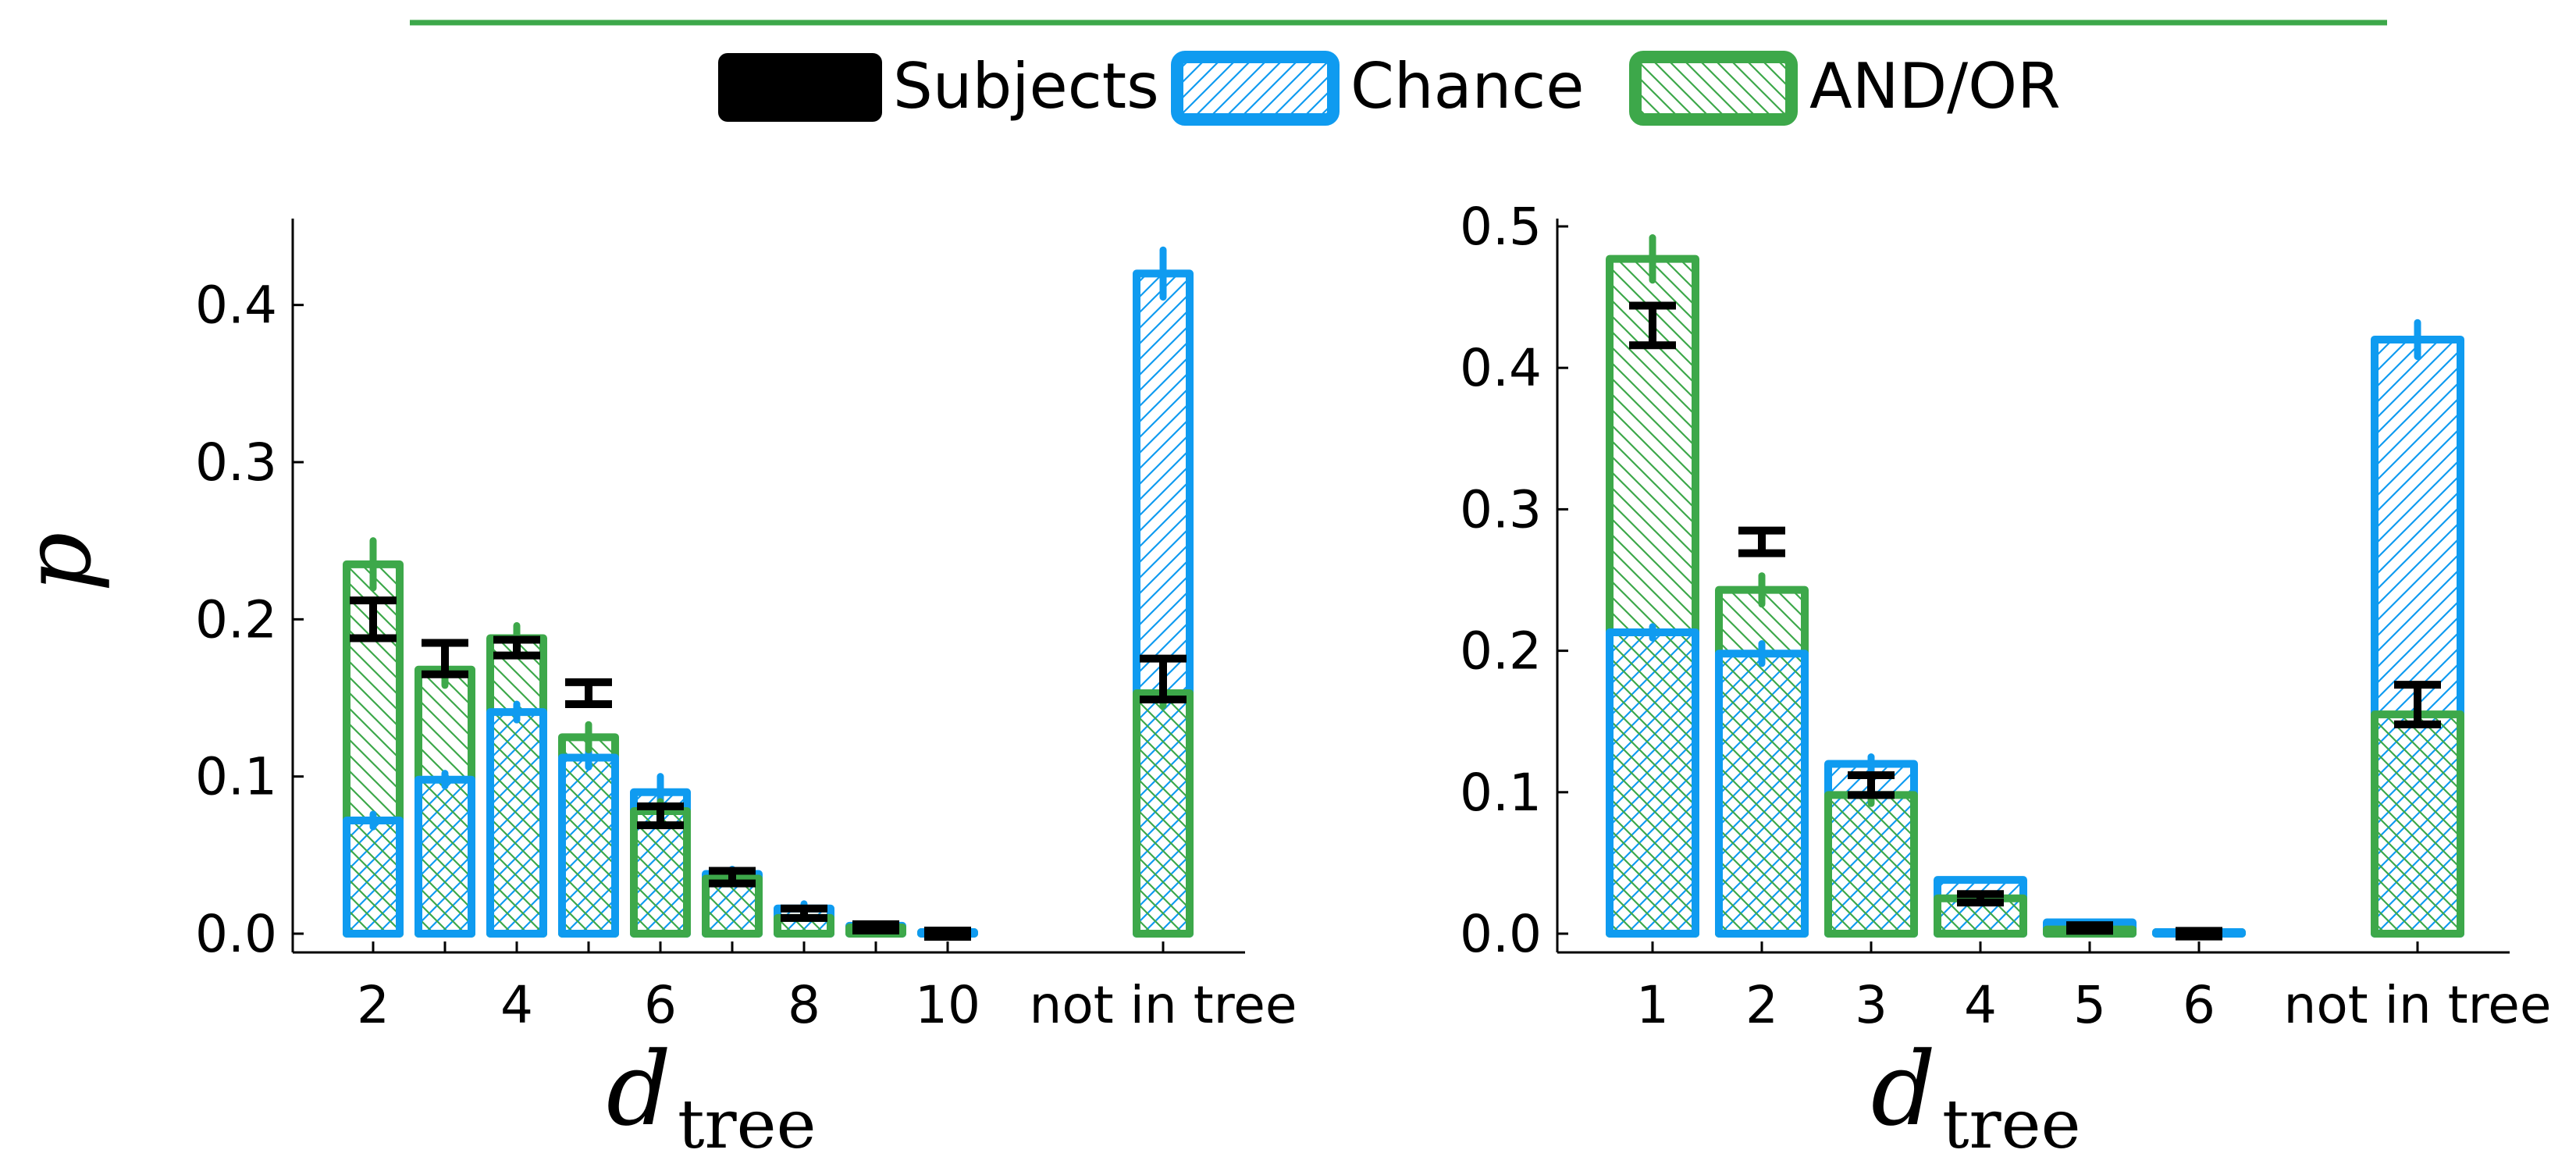  Describe the element at coordinates (1026, 86) in the screenshot. I see `legend-label-subjects: Subjects` at that location.